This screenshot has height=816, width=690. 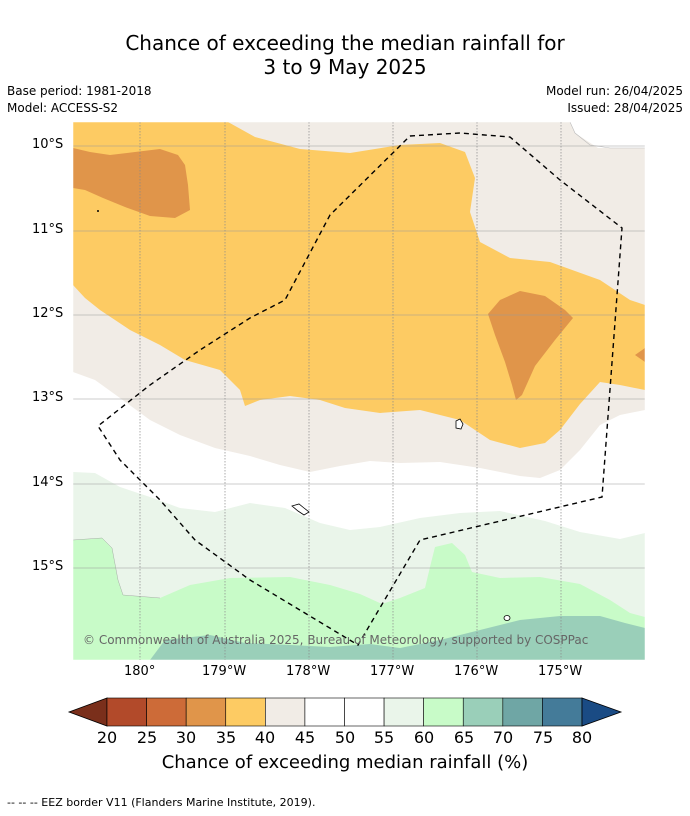 What do you see at coordinates (345, 67) in the screenshot?
I see `map-title-line-2: 3 to 9 May 2025` at bounding box center [345, 67].